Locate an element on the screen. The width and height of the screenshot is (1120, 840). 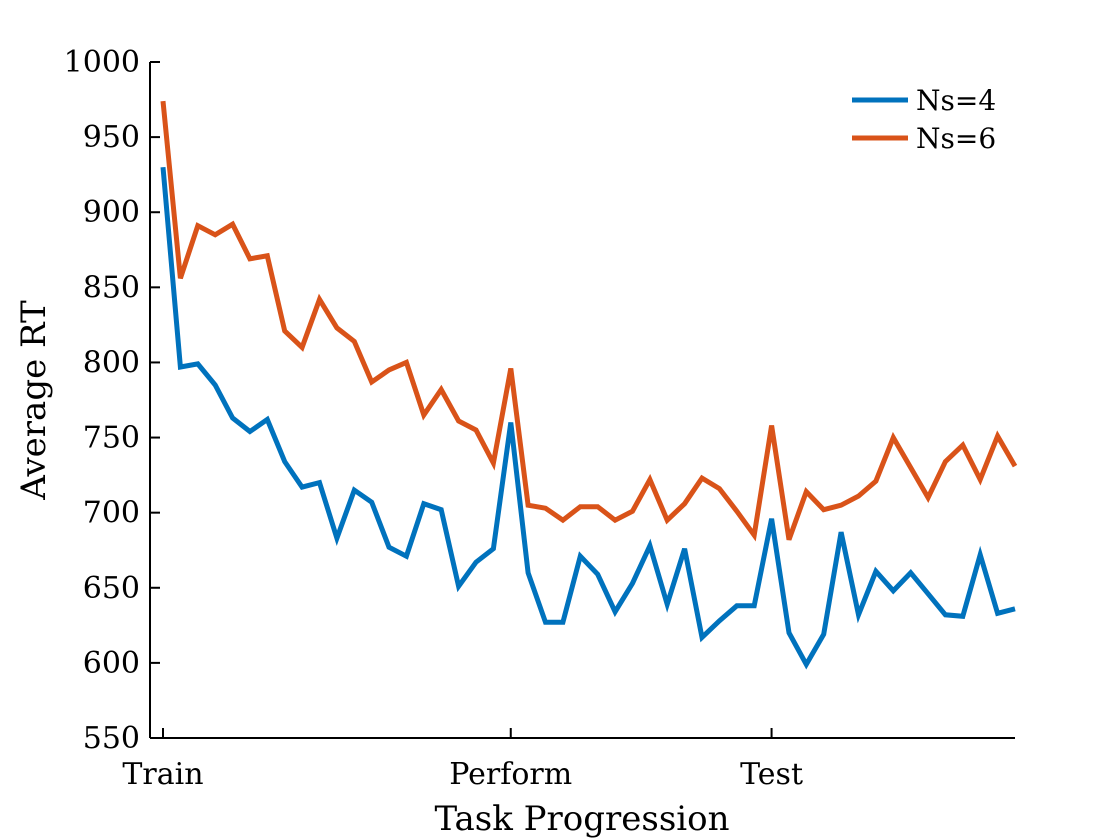
y-tick-label: 1000 is located at coordinates (102, 62).